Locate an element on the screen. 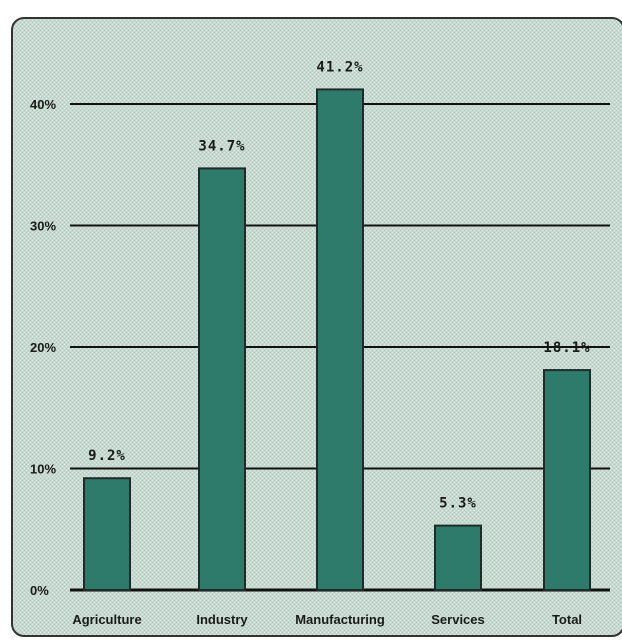 The height and width of the screenshot is (644, 622). bar-services is located at coordinates (458, 557).